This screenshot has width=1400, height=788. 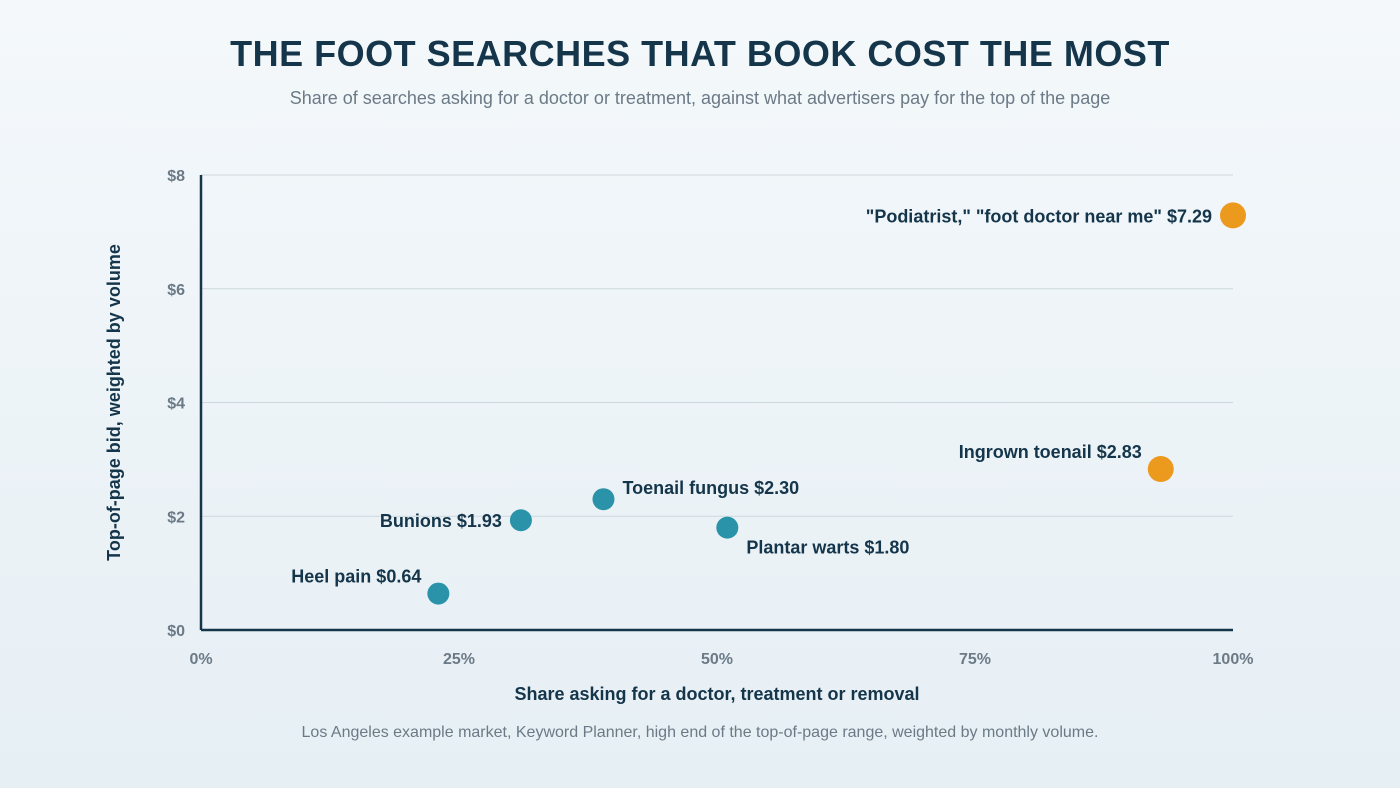 I want to click on point-plantar-warts, so click(x=727, y=527).